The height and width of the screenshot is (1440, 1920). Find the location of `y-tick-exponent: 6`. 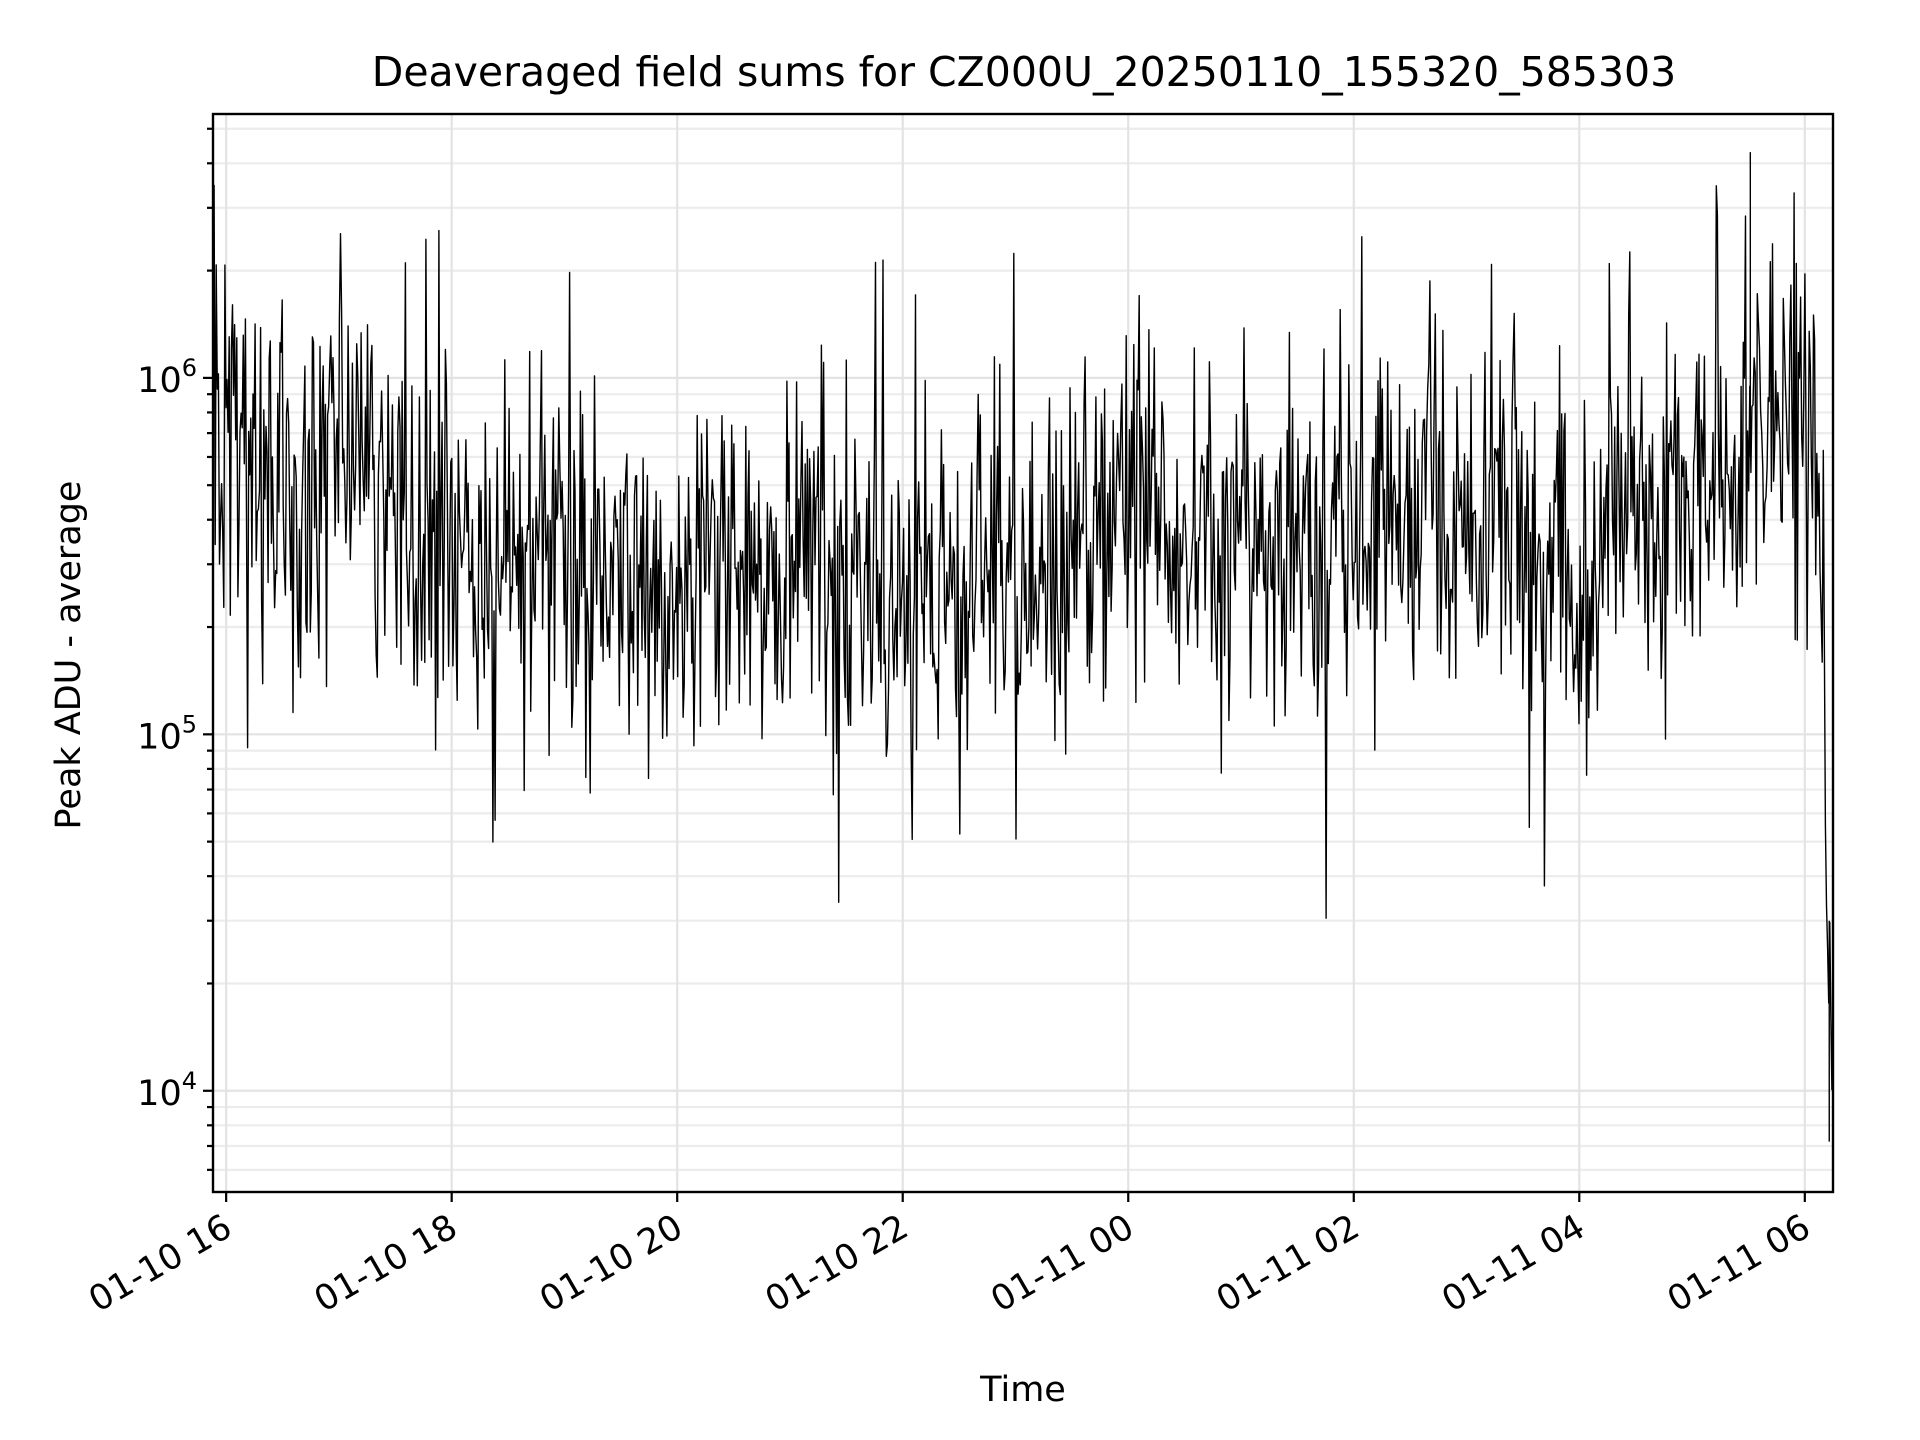

y-tick-exponent: 6 is located at coordinates (189, 368).